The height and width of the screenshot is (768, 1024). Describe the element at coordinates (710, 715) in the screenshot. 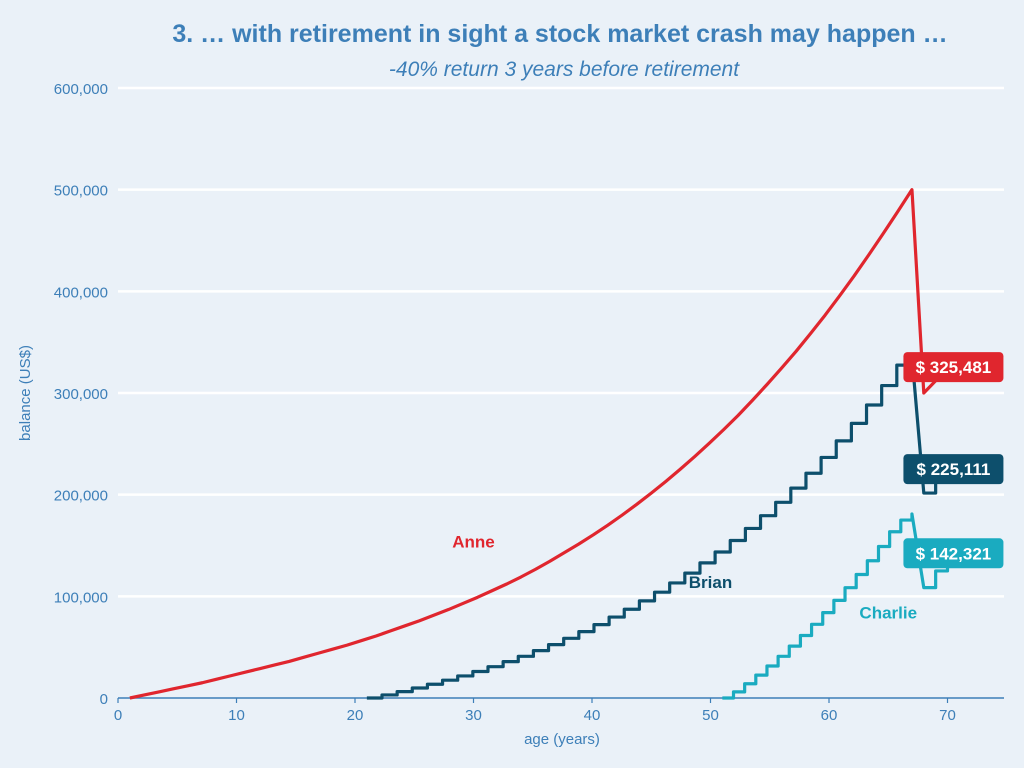

I see `x-tick-label: 50` at that location.